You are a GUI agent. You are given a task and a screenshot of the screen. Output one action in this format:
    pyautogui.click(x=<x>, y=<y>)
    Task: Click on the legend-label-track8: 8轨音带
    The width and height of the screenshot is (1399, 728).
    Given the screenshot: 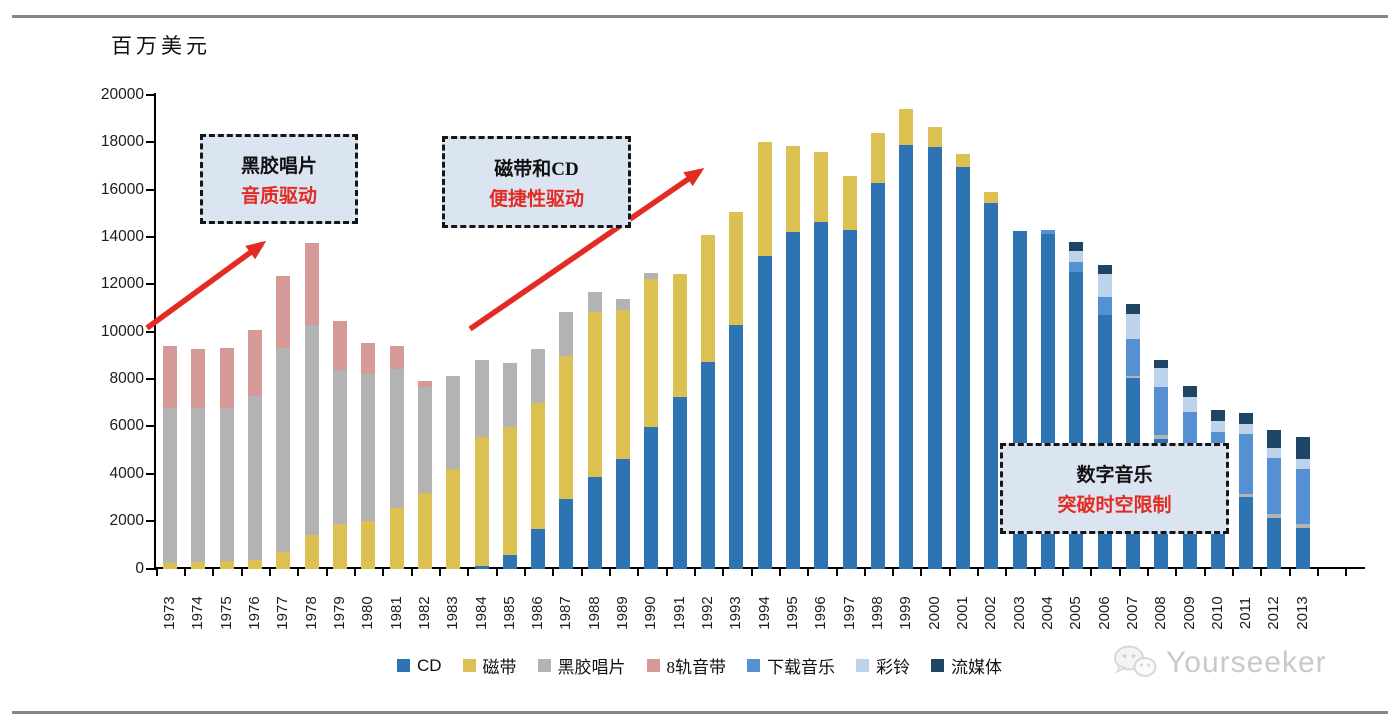 What is the action you would take?
    pyautogui.click(x=696, y=667)
    